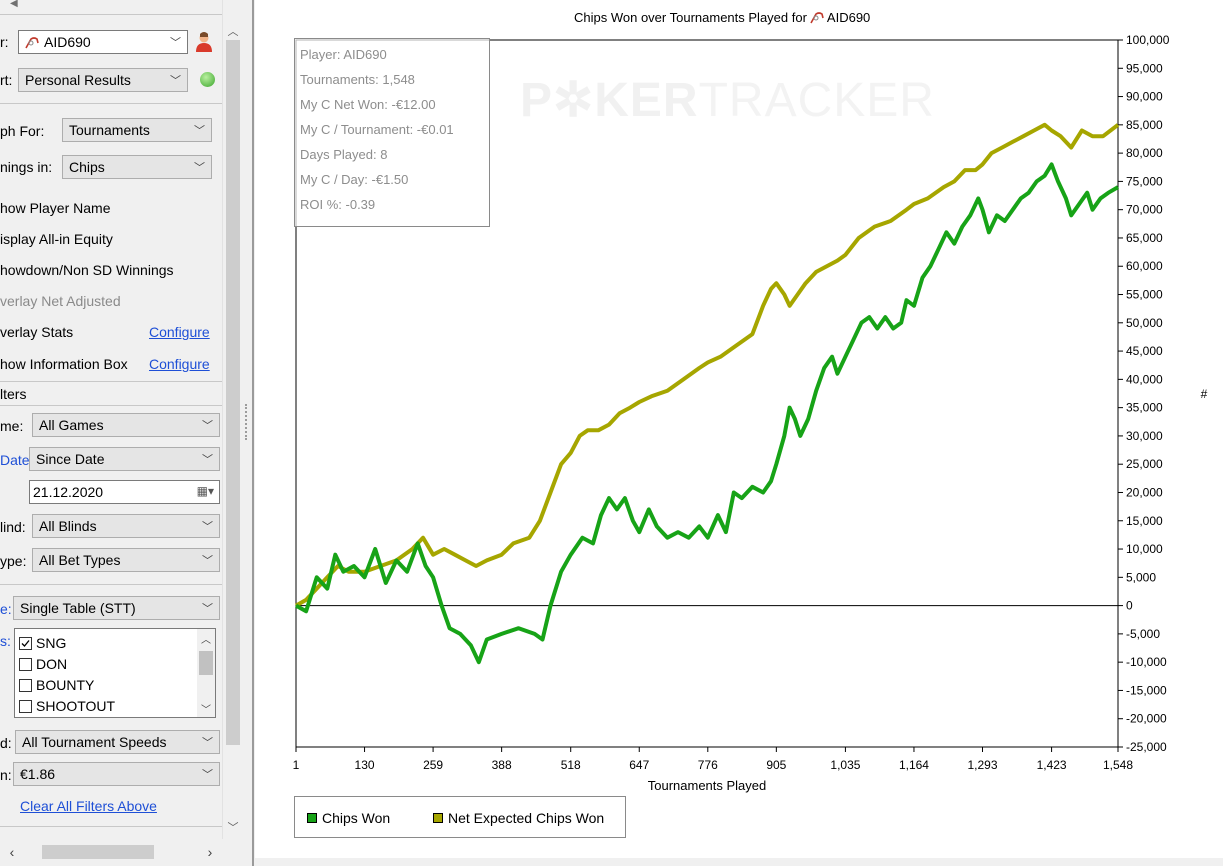 The width and height of the screenshot is (1223, 866). Describe the element at coordinates (1118, 765) in the screenshot. I see `x-tick-label: 1,548` at that location.